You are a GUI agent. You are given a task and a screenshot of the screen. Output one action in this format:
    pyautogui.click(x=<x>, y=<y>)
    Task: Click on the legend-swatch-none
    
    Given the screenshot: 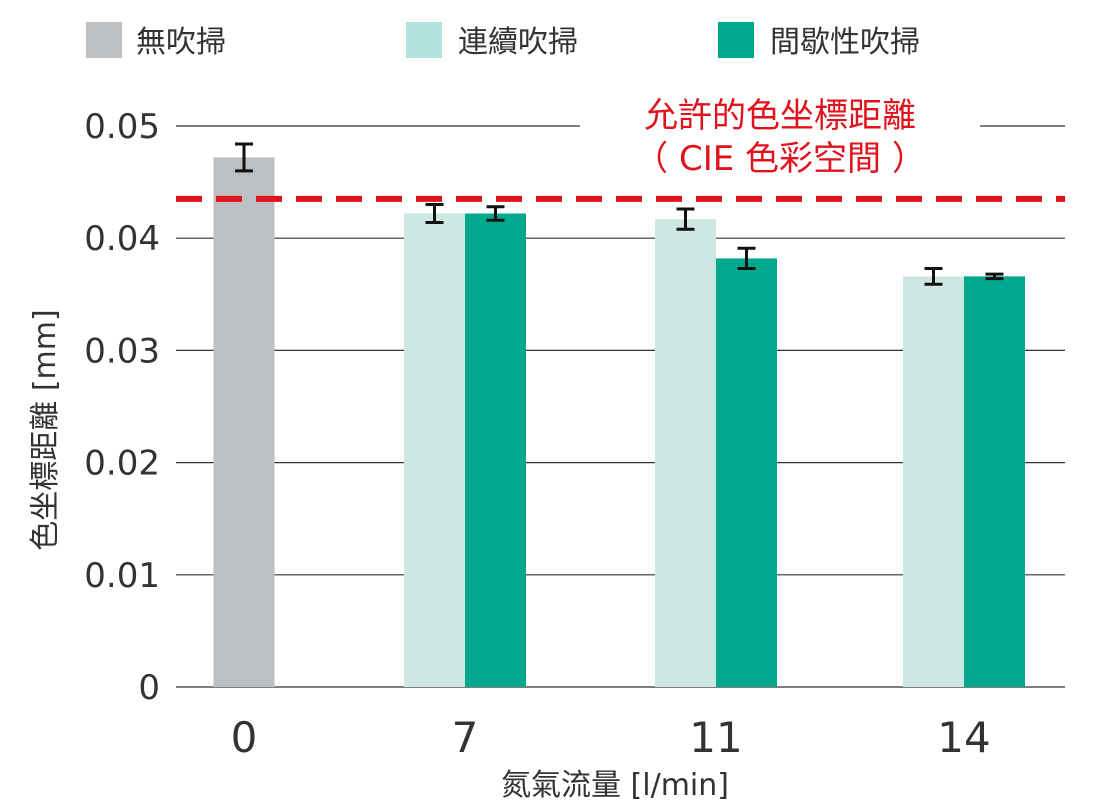 What is the action you would take?
    pyautogui.click(x=104, y=40)
    